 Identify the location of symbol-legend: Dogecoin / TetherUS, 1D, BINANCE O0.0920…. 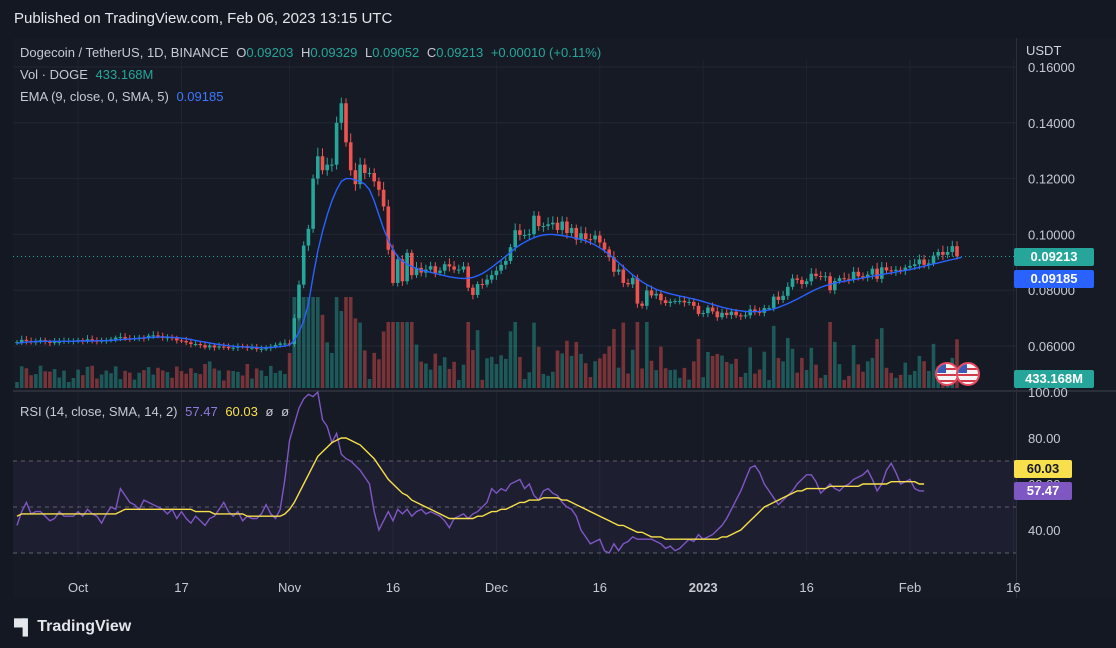
(312, 52).